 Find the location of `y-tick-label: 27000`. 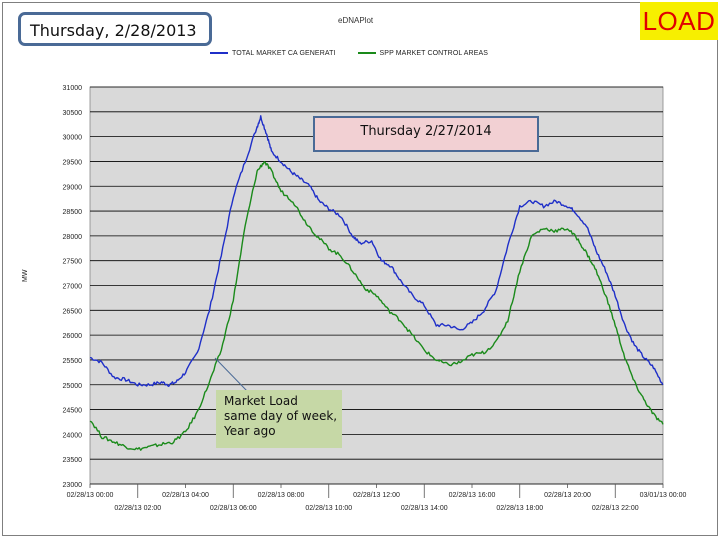

y-tick-label: 27000 is located at coordinates (73, 287).